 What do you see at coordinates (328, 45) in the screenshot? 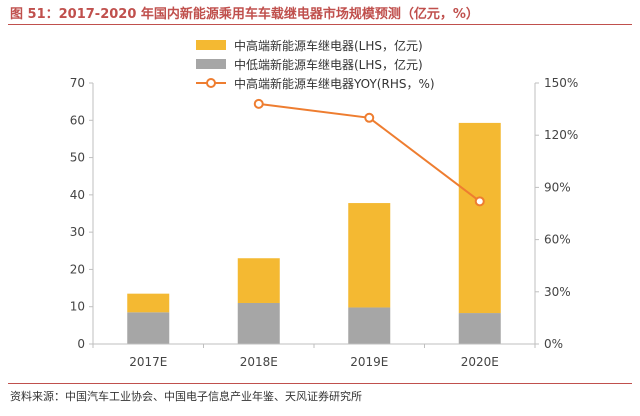
I see `legend-label: 中高端新能源车继电器(LHS，亿元)` at bounding box center [328, 45].